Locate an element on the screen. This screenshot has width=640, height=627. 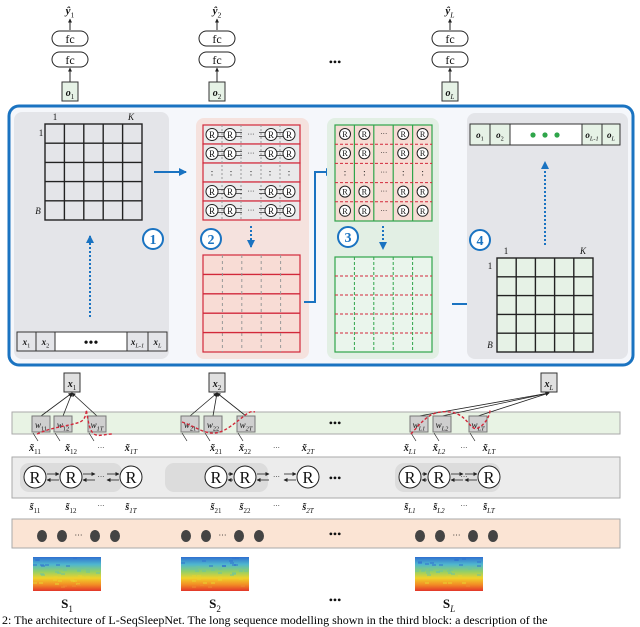
step-1-number: 1 is located at coordinates (153, 240).